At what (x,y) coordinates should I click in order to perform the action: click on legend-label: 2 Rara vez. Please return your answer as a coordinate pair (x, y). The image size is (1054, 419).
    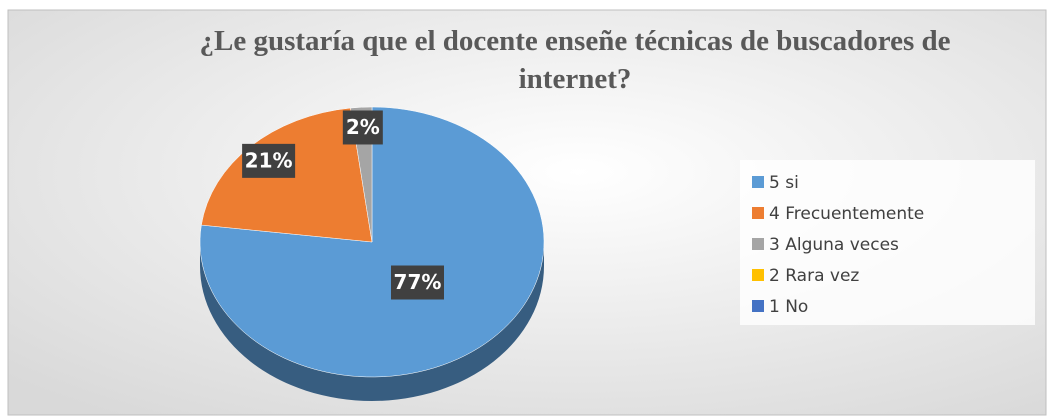
    Looking at the image, I should click on (814, 276).